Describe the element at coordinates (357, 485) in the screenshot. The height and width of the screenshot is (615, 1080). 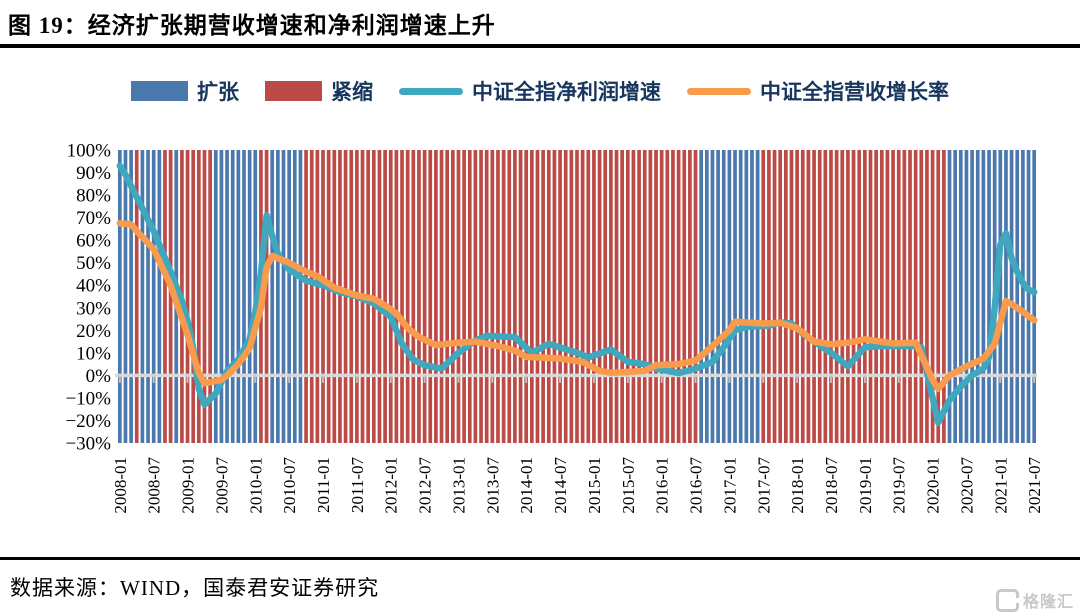
I see `x-axis-label: 2011-07` at that location.